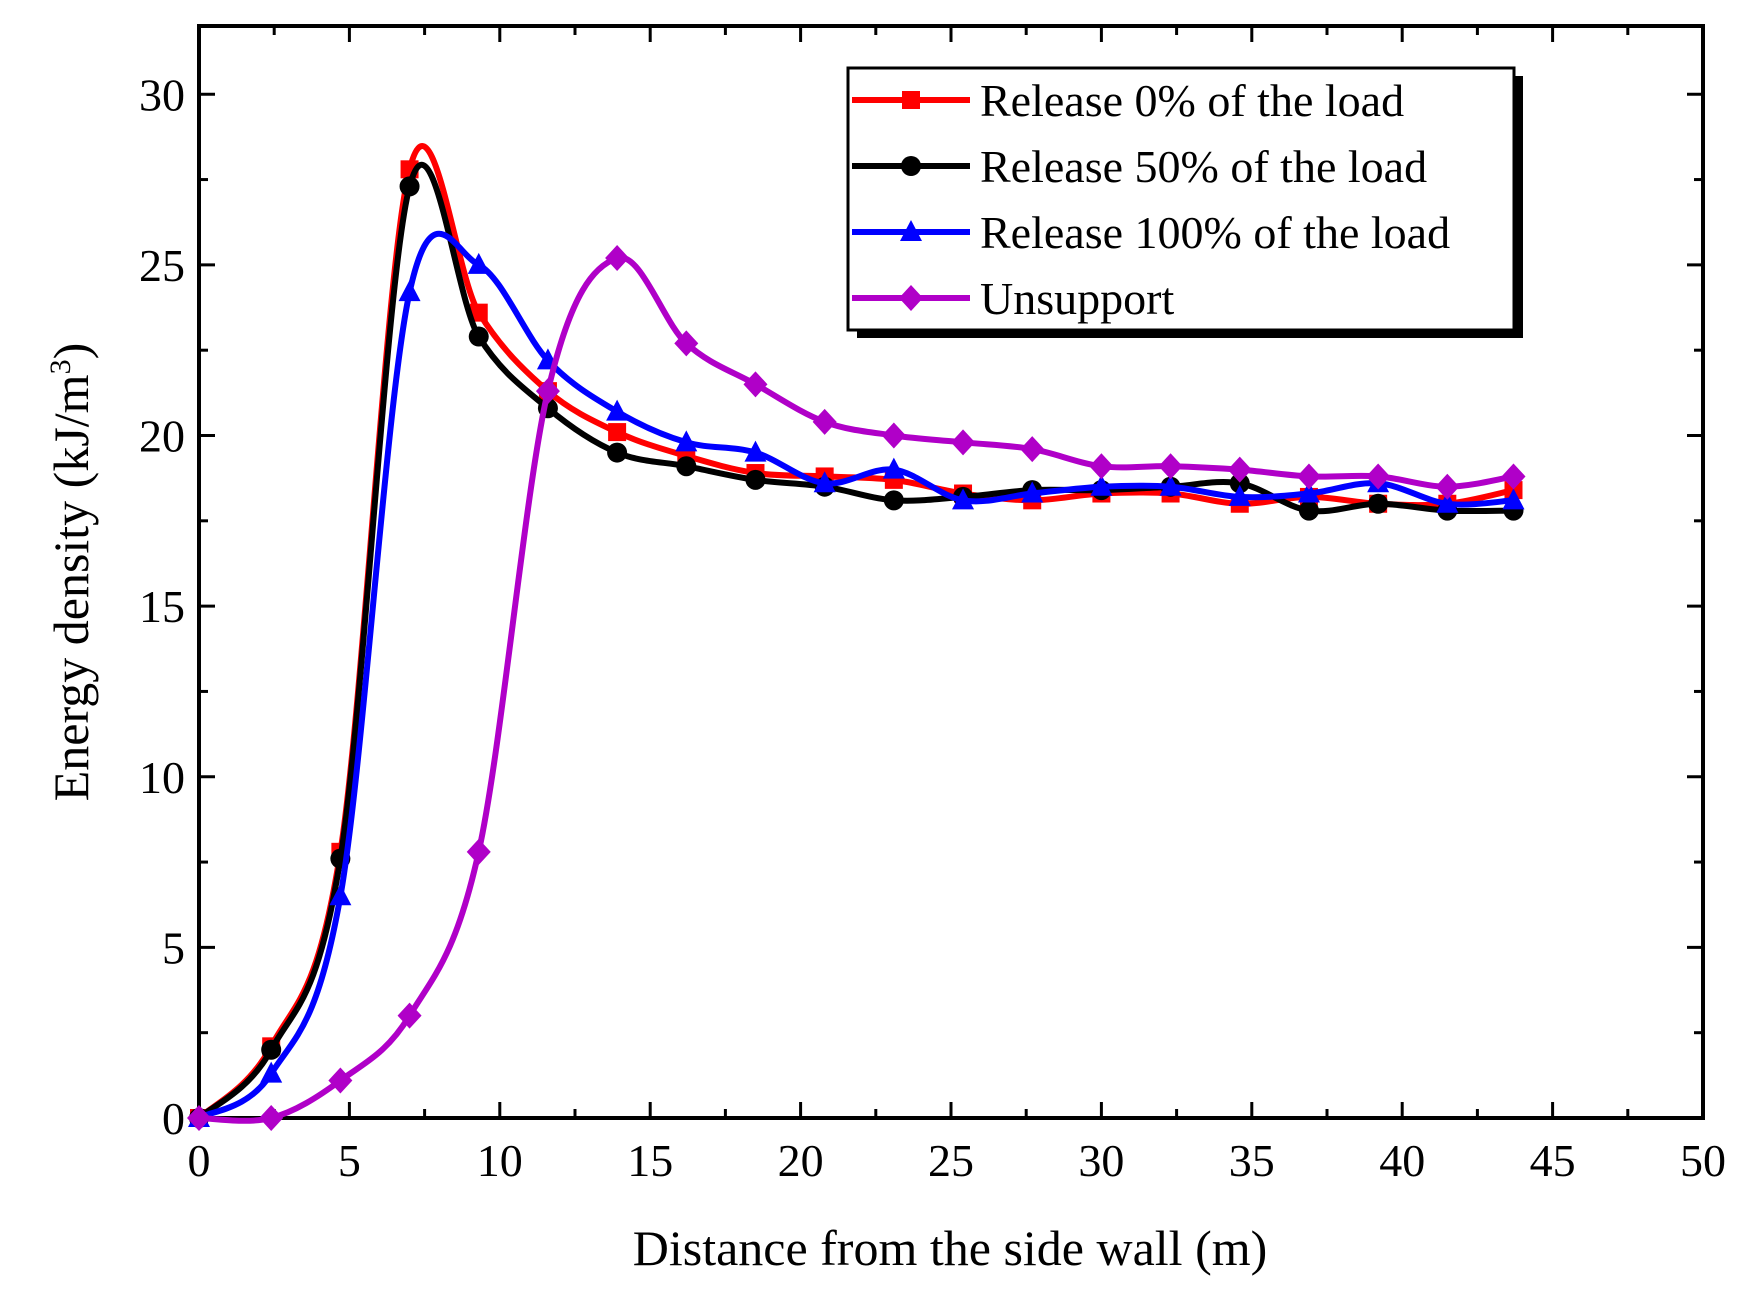  What do you see at coordinates (1203, 166) in the screenshot?
I see `legend-label: Release 50% of the load` at bounding box center [1203, 166].